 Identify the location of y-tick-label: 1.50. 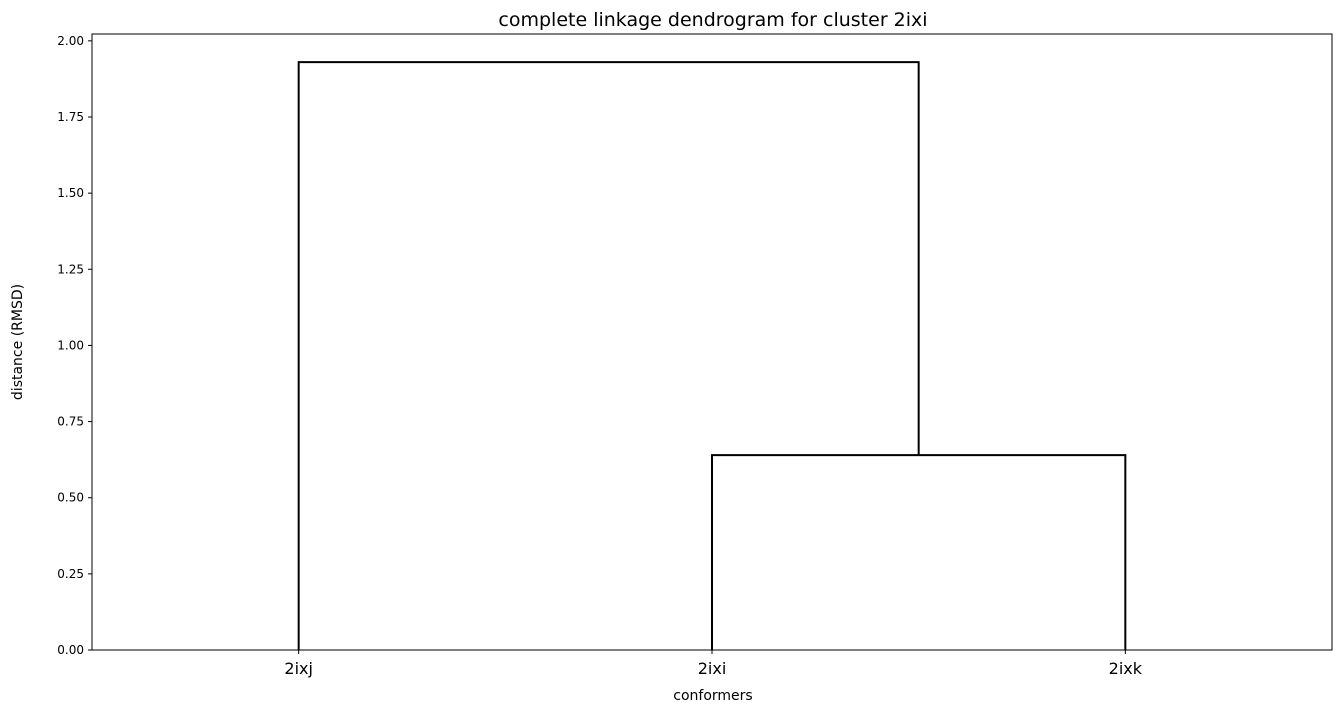
(70, 193).